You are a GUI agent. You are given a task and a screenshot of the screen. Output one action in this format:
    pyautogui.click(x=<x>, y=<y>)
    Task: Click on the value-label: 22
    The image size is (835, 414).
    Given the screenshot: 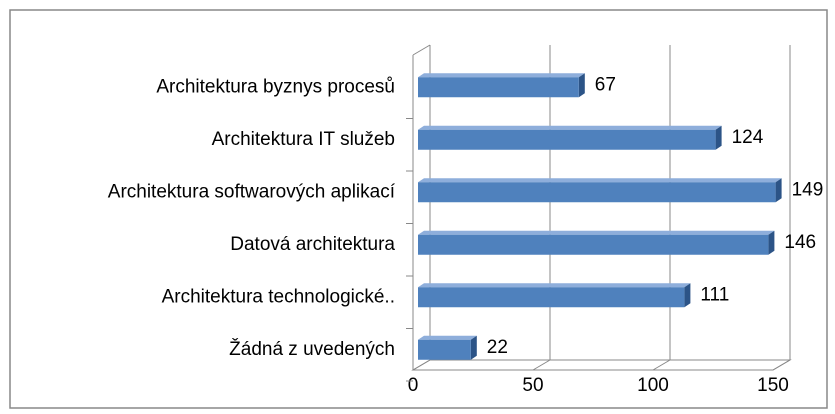 What is the action you would take?
    pyautogui.click(x=497, y=347)
    